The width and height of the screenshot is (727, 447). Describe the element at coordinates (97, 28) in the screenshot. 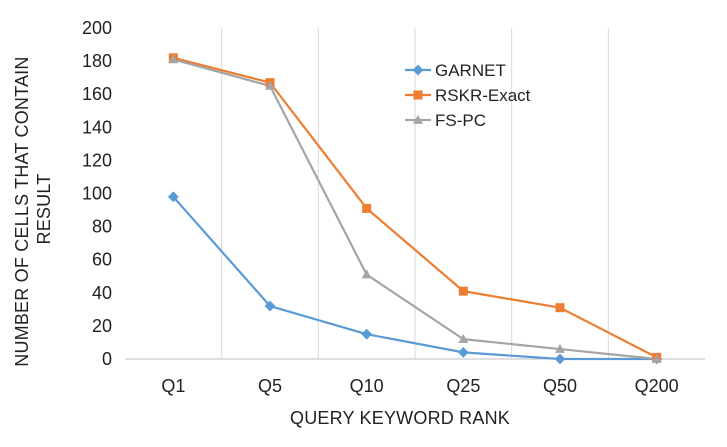

I see `y-tick-label: 200` at that location.